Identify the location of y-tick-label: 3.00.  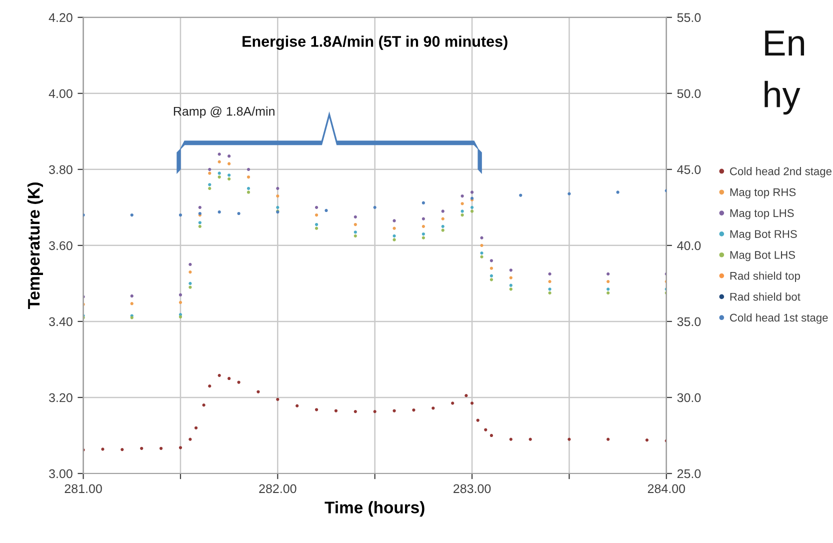
(60, 473).